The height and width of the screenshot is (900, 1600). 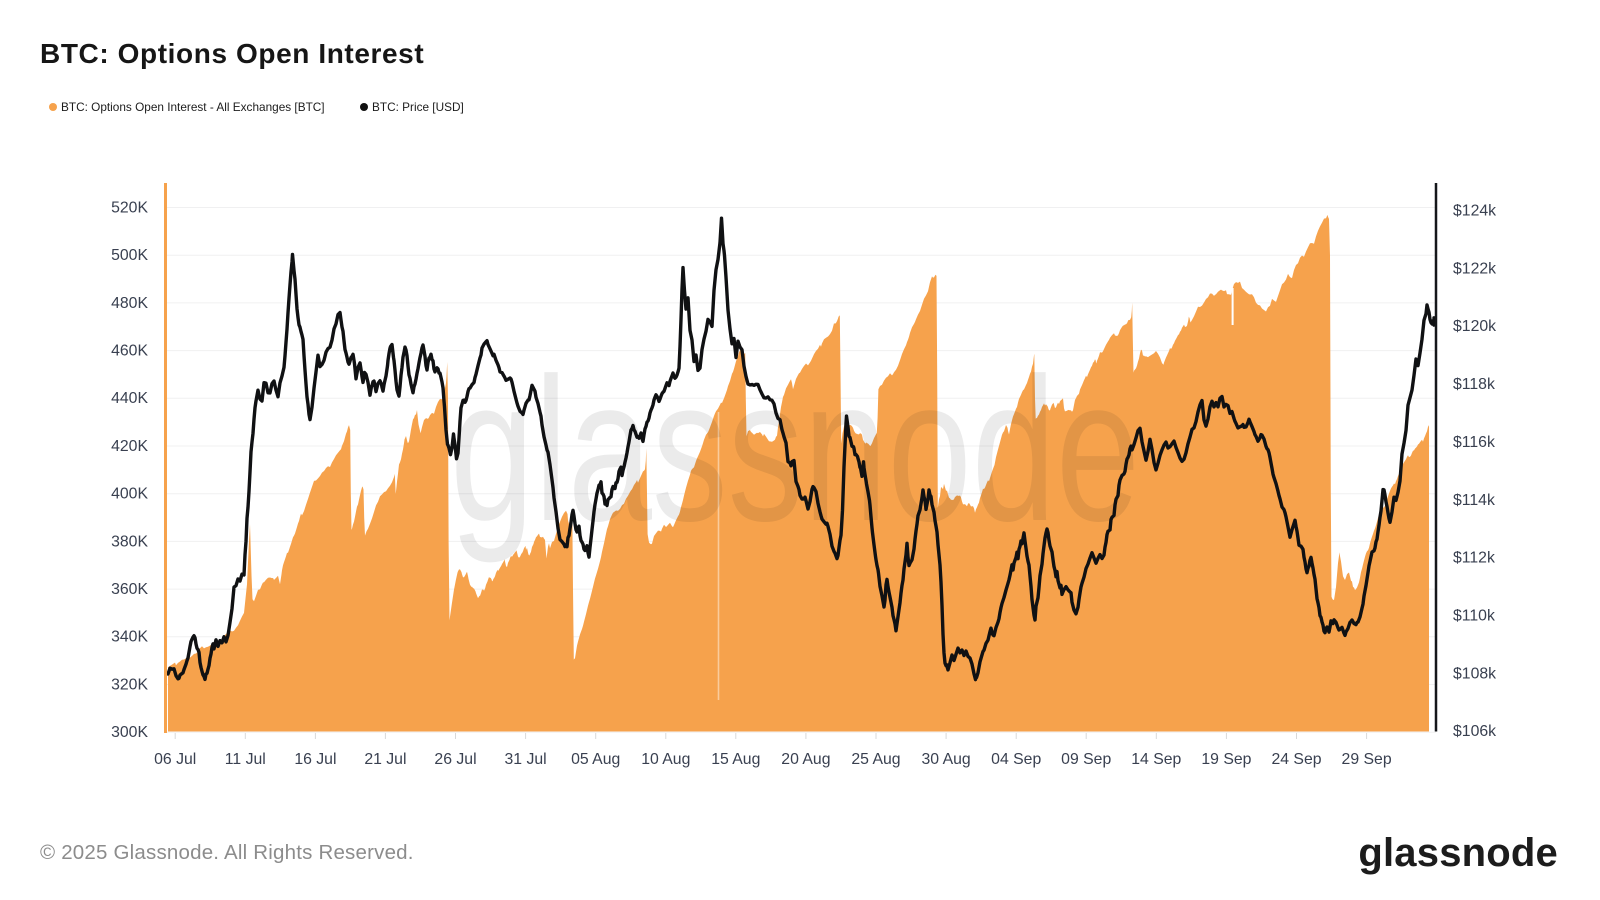 What do you see at coordinates (526, 759) in the screenshot?
I see `svg-text: 31 Jul` at bounding box center [526, 759].